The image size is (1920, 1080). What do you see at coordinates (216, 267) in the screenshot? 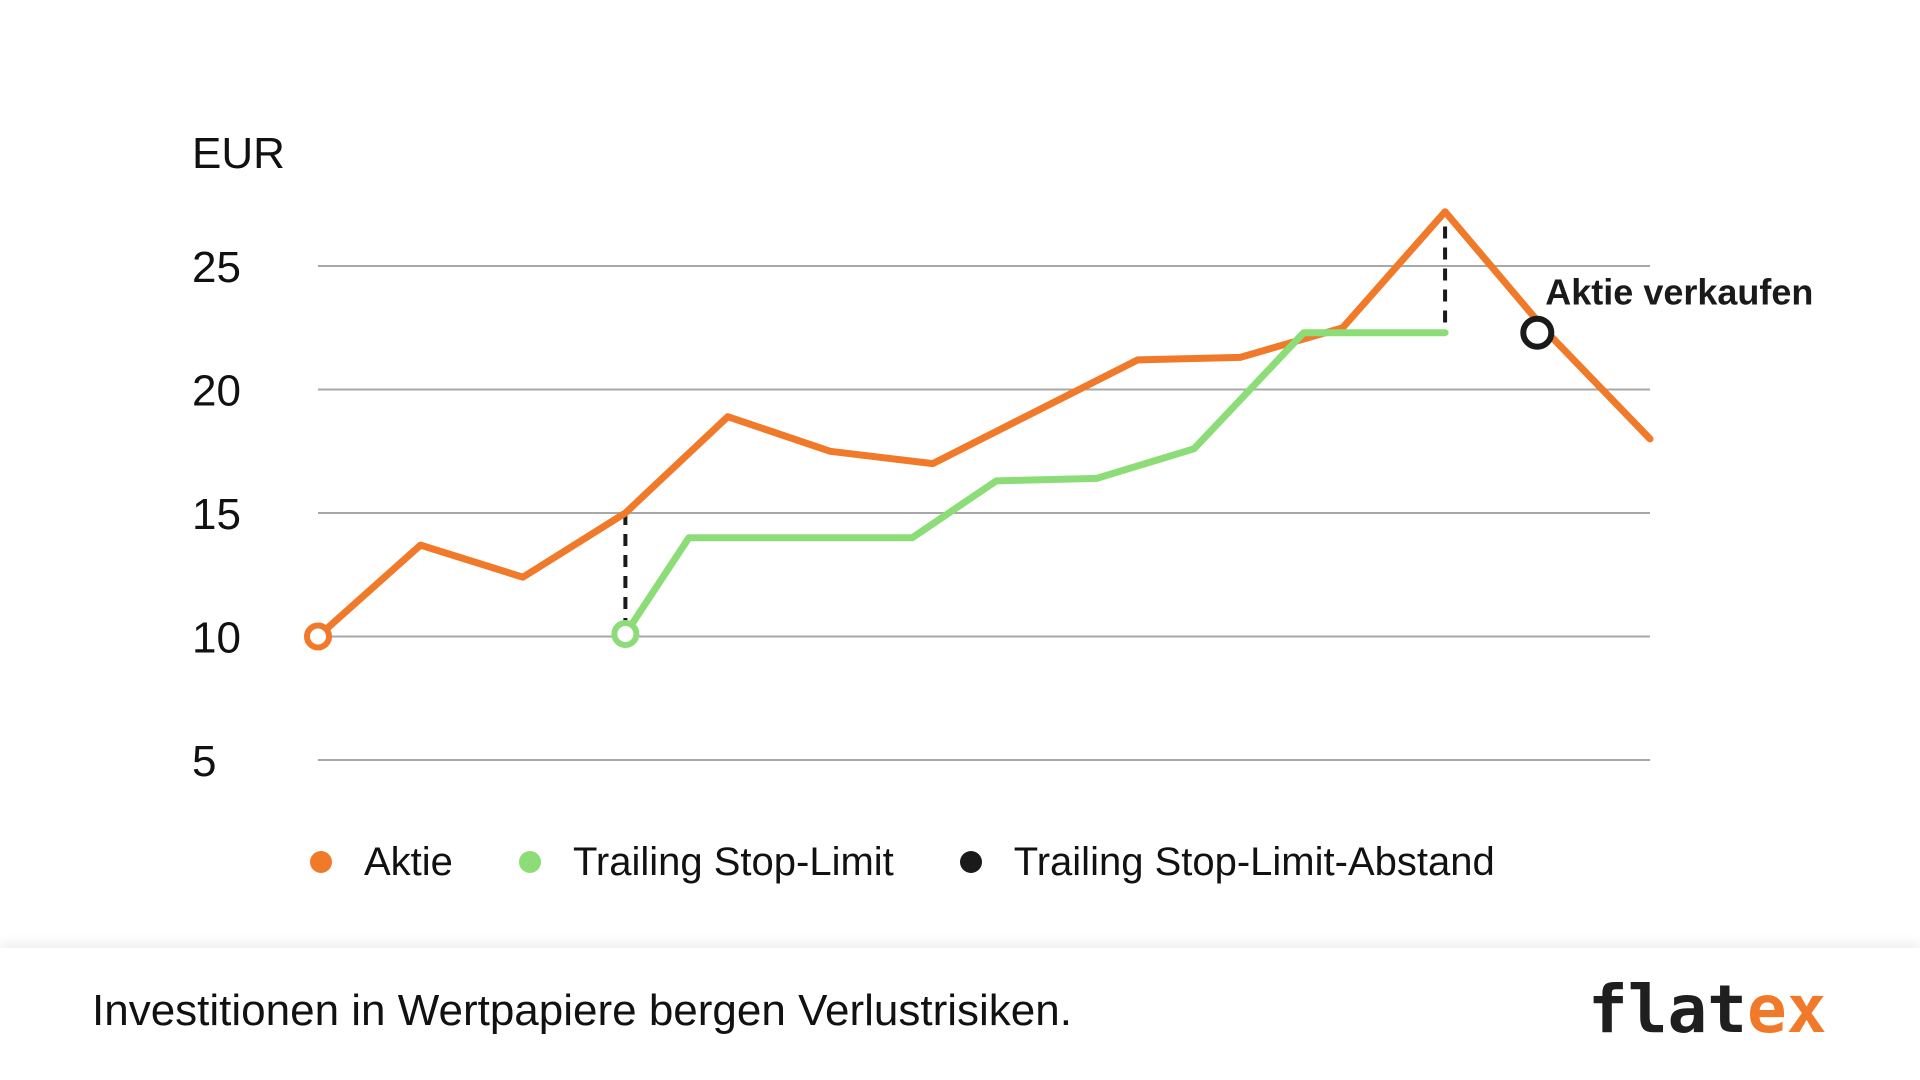
I see `y-tick-label-25: 25` at bounding box center [216, 267].